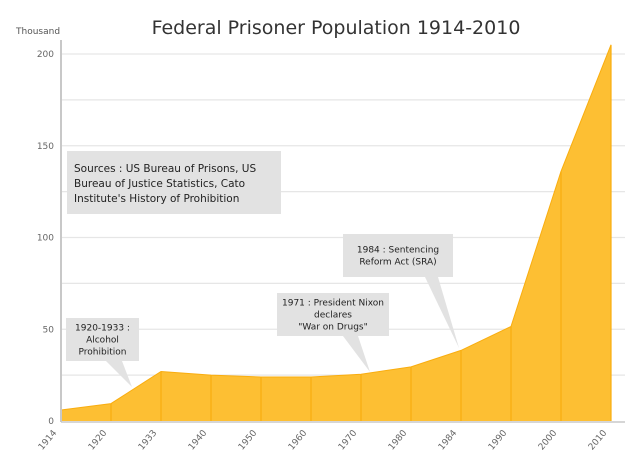  Describe the element at coordinates (51, 422) in the screenshot. I see `y-tick-label: 0` at that location.